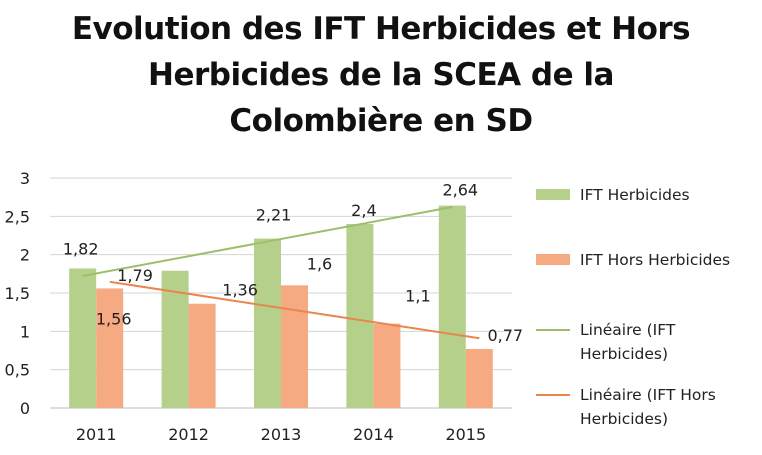 This screenshot has height=455, width=762. What do you see at coordinates (553, 395) in the screenshot?
I see `legend-swatch-trend-hors-herbicides` at bounding box center [553, 395].